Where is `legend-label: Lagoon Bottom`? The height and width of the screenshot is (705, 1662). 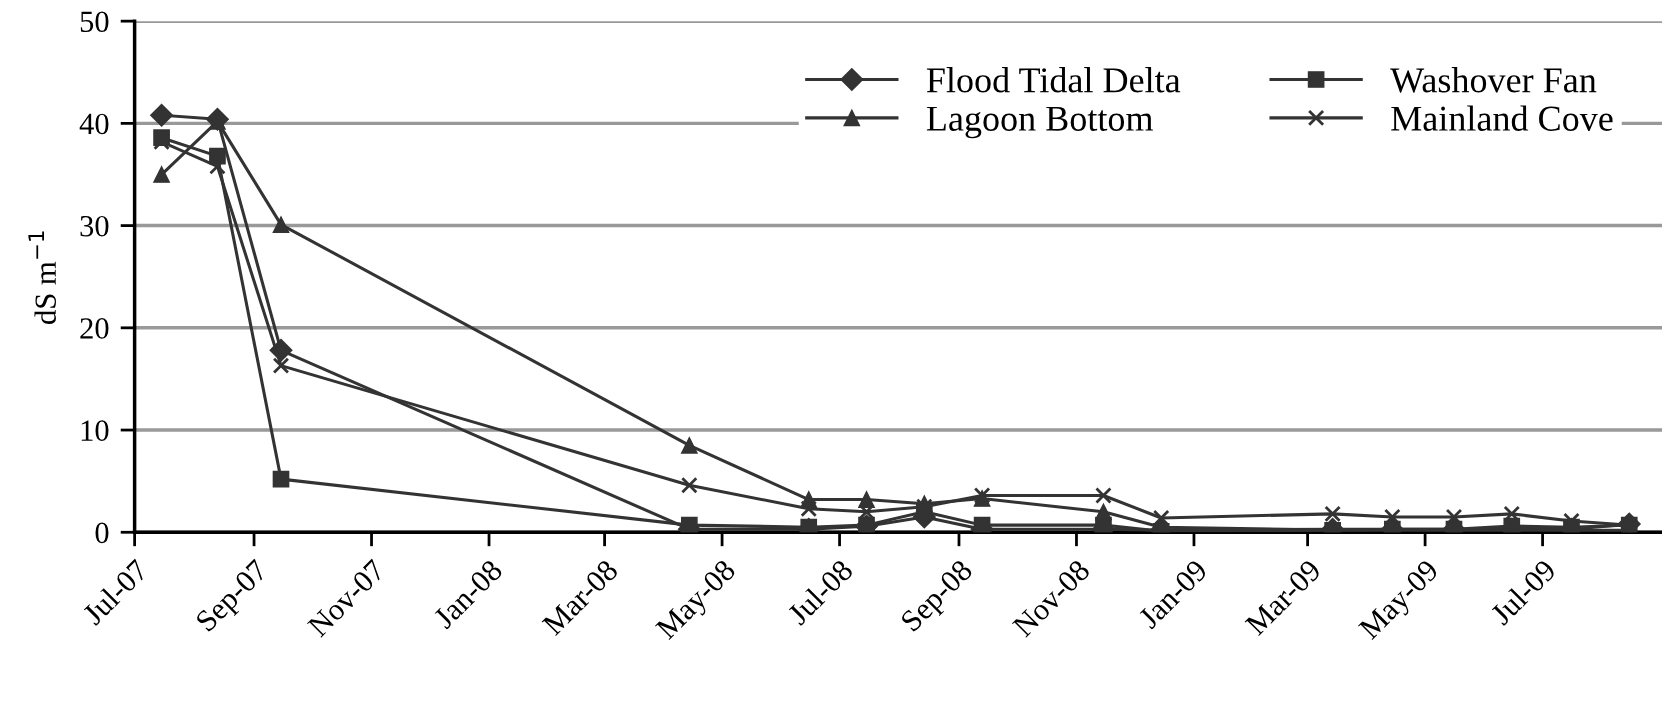
legend-label: Lagoon Bottom is located at coordinates (1039, 122).